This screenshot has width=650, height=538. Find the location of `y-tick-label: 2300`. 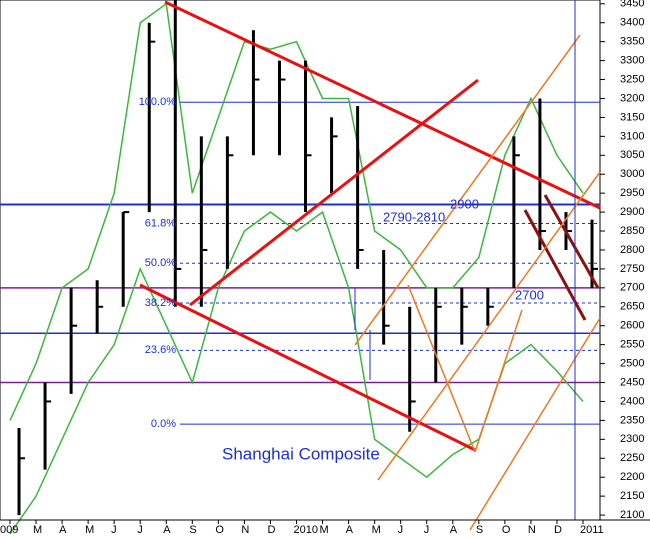

y-tick-label: 2300 is located at coordinates (632, 439).